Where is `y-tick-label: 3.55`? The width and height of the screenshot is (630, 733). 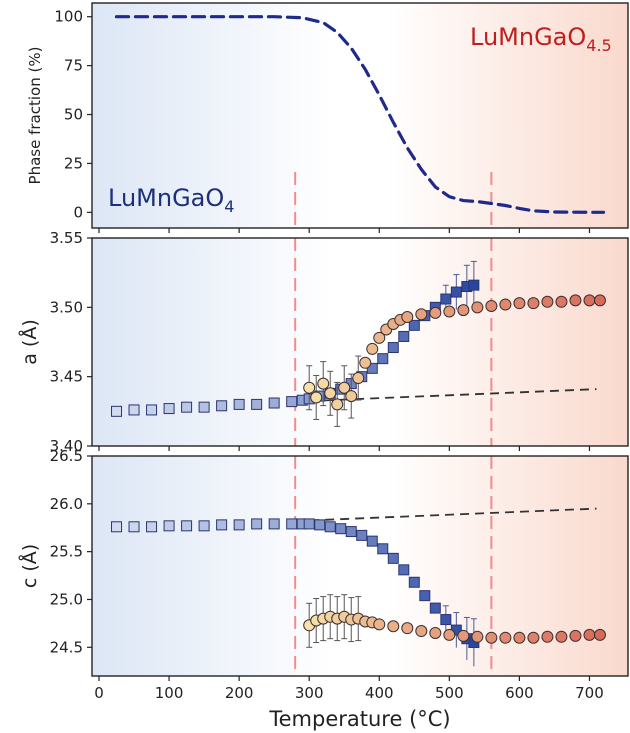 y-tick-label: 3.55 is located at coordinates (66, 238).